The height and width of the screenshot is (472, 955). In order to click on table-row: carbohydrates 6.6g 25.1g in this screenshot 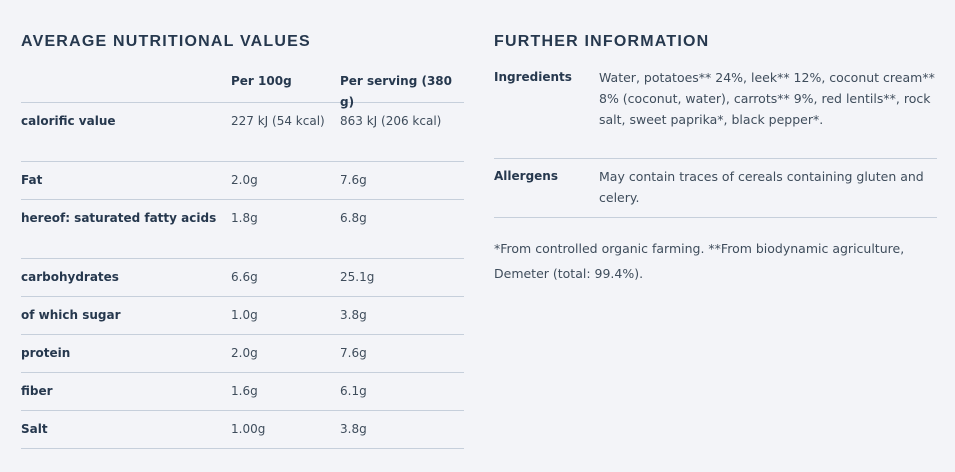, I will do `click(242, 278)`.